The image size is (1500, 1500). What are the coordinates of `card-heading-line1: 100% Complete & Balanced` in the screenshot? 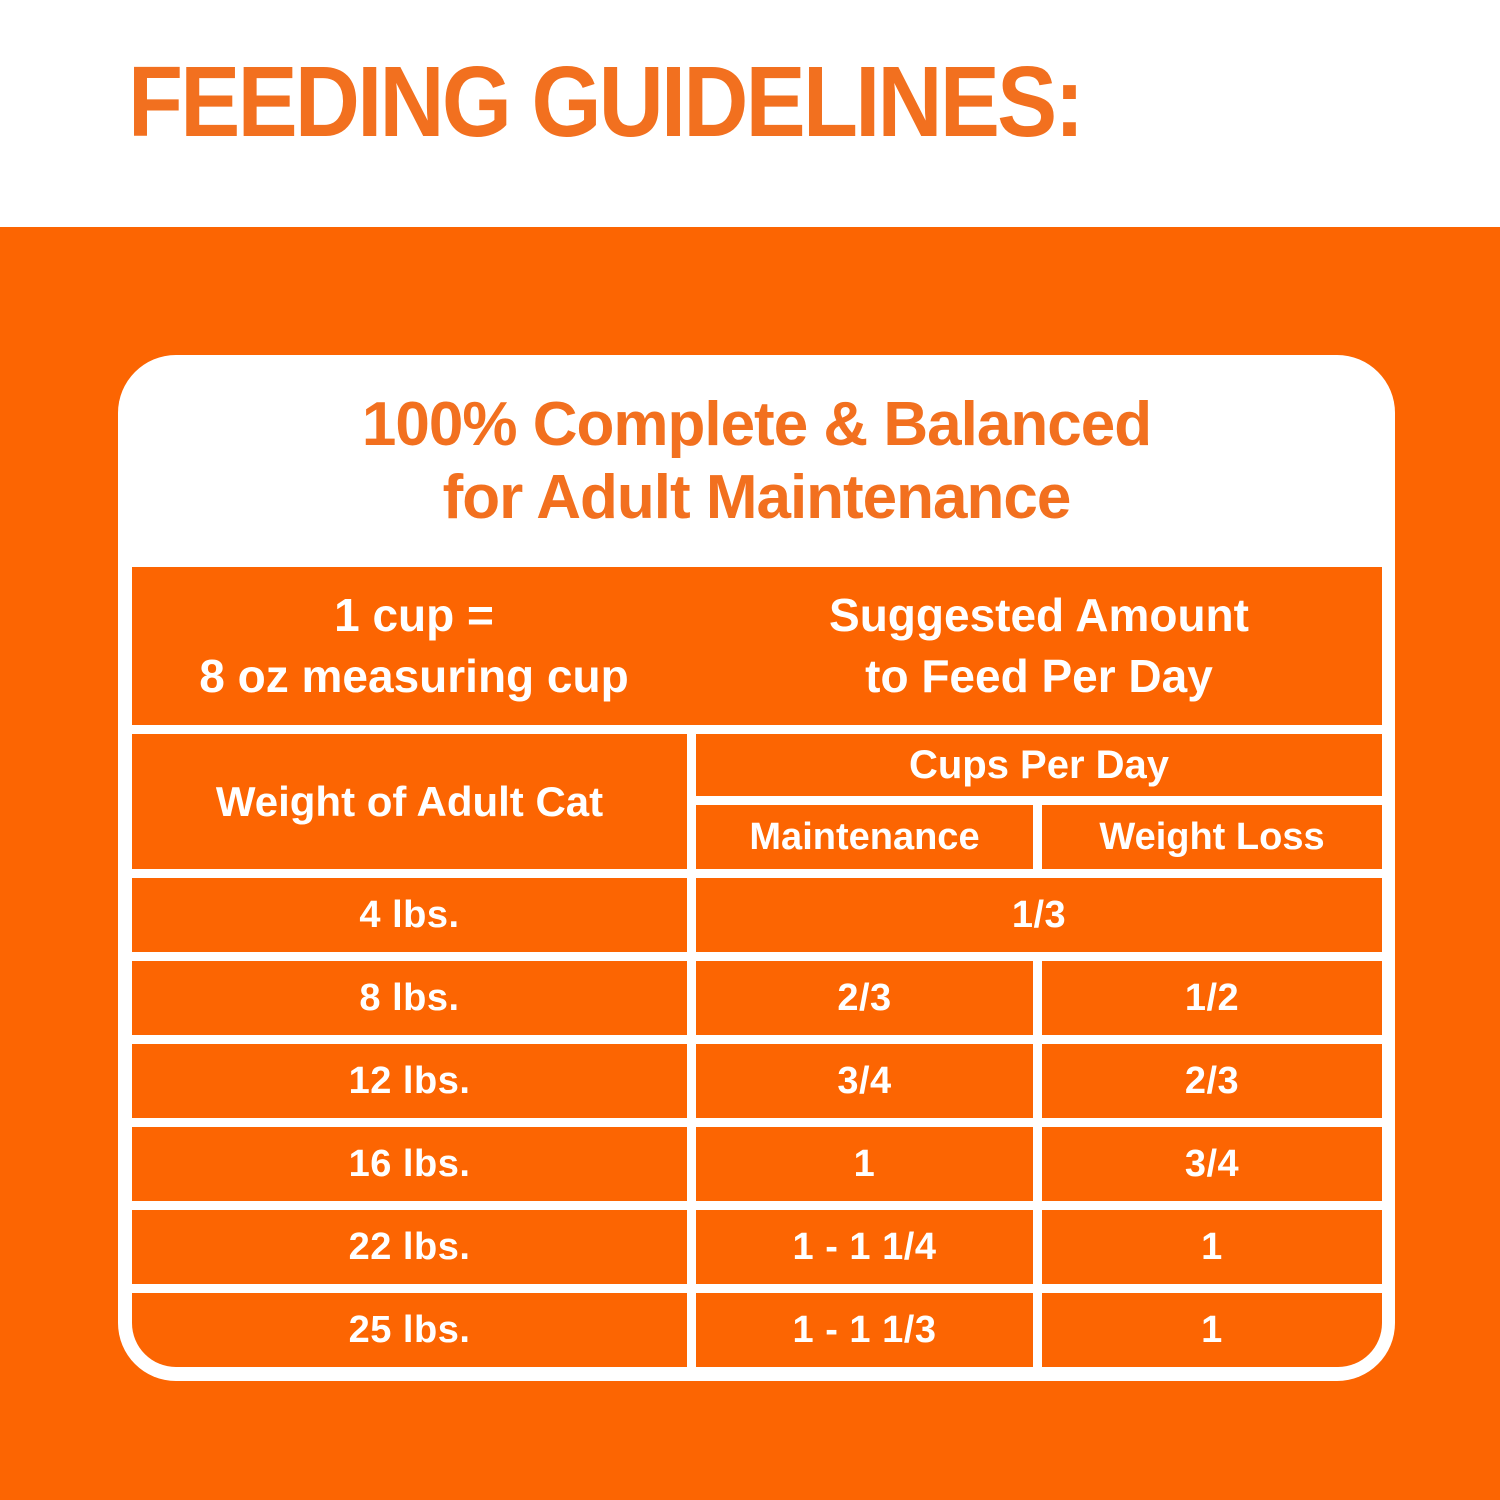 It's located at (756, 424).